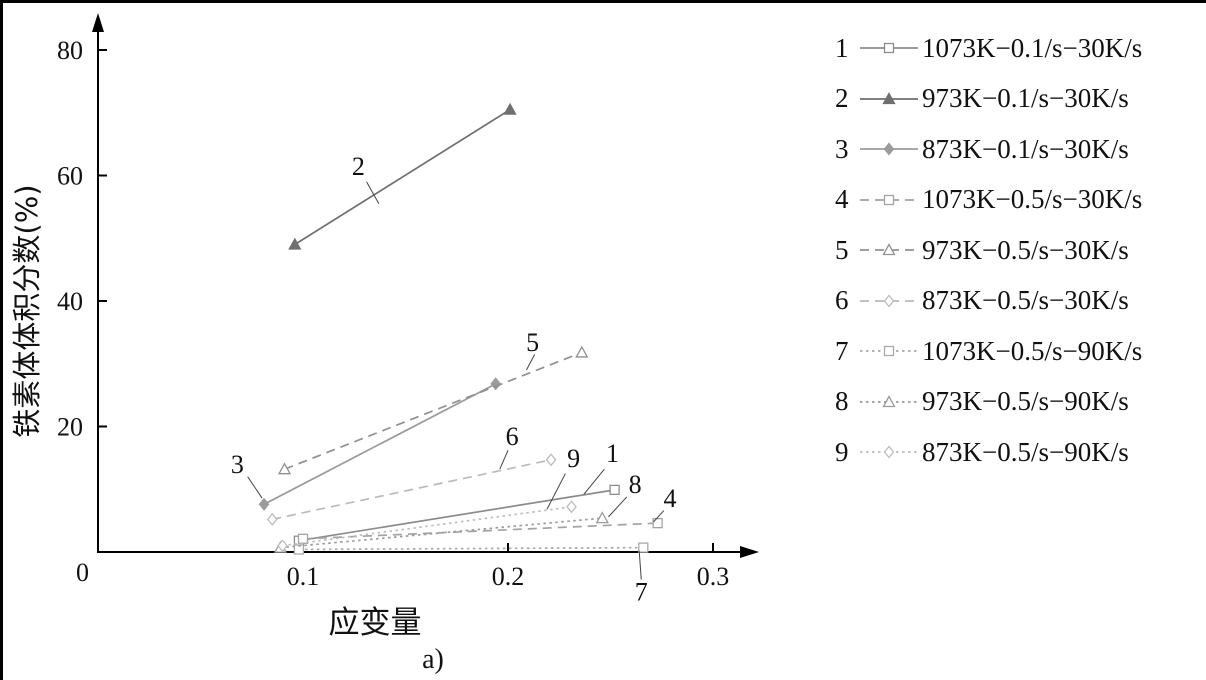 This screenshot has width=1206, height=680. I want to click on series-number-label: 6, so click(512, 436).